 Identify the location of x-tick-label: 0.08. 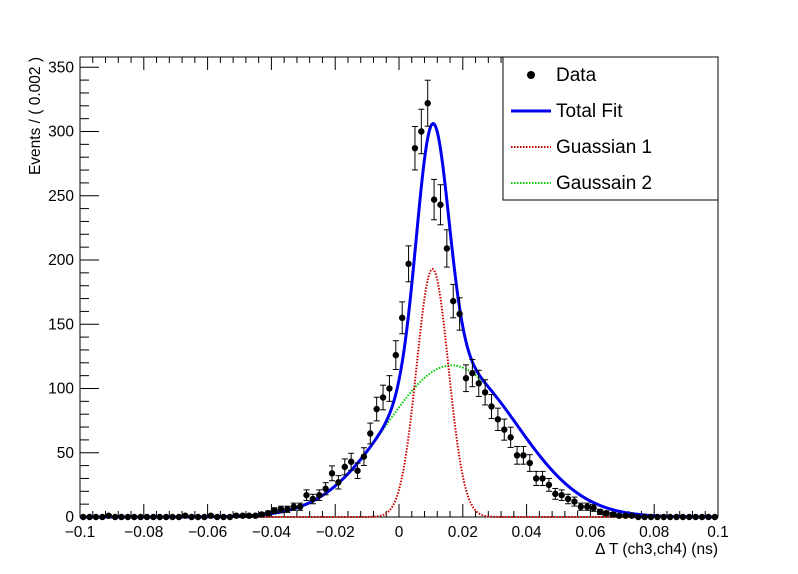
(654, 532).